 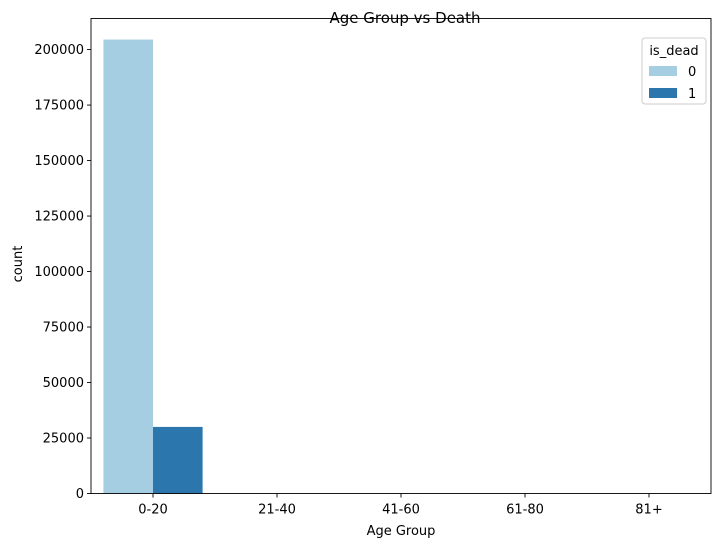 What do you see at coordinates (692, 94) in the screenshot?
I see `legend-label-1: 1` at bounding box center [692, 94].